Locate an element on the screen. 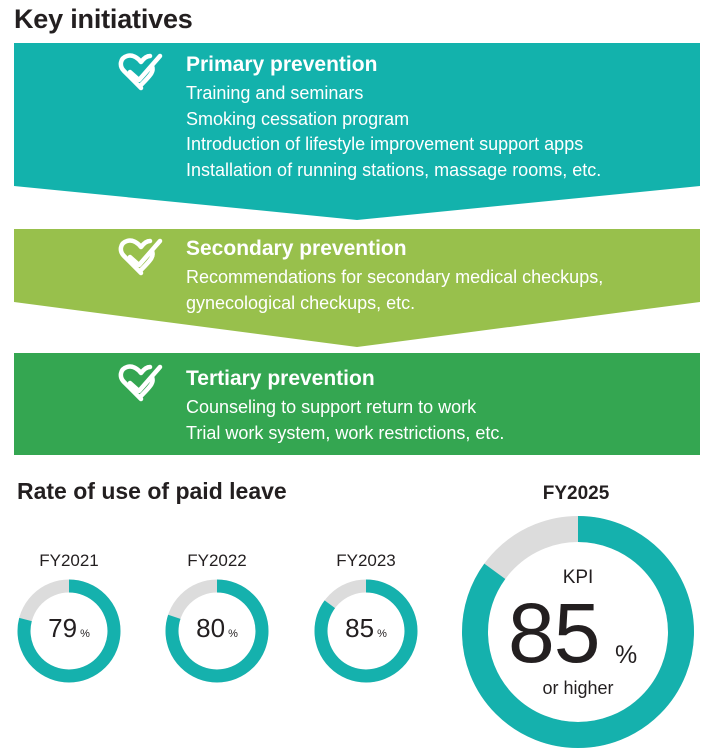 Image resolution: width=712 pixels, height=750 pixels. fy2023-value: 85% is located at coordinates (366, 628).